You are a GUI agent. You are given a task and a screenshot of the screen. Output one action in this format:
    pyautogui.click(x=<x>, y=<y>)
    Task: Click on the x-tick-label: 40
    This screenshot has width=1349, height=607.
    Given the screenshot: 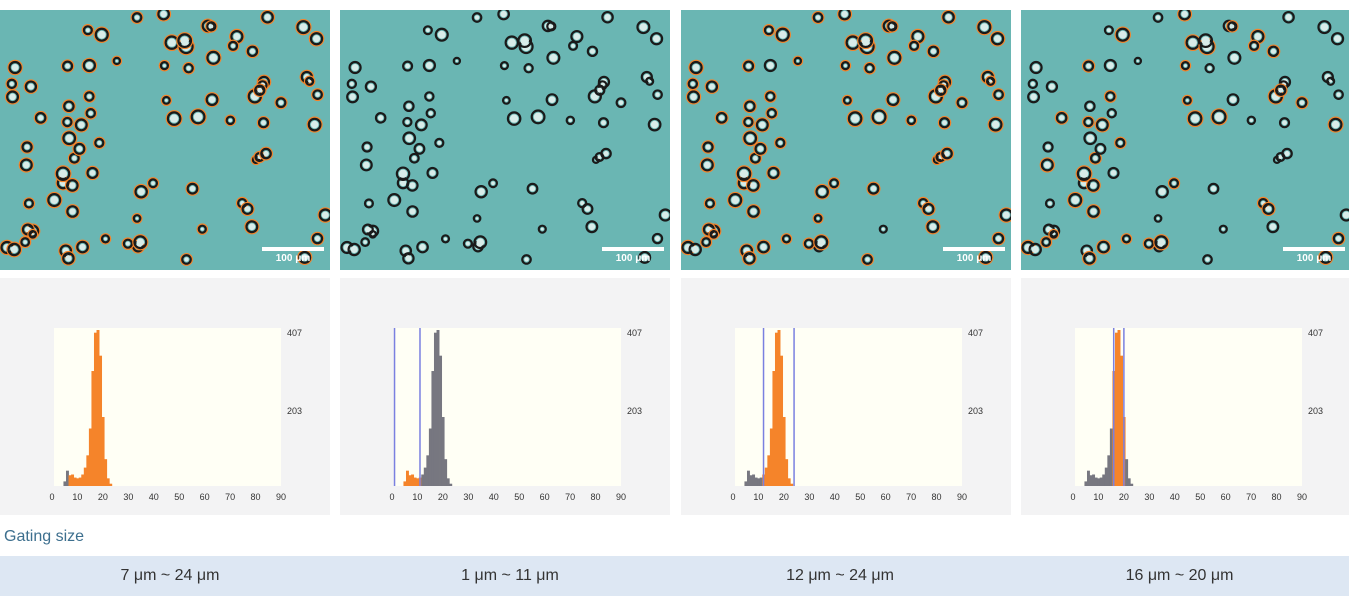 What is the action you would take?
    pyautogui.click(x=494, y=497)
    